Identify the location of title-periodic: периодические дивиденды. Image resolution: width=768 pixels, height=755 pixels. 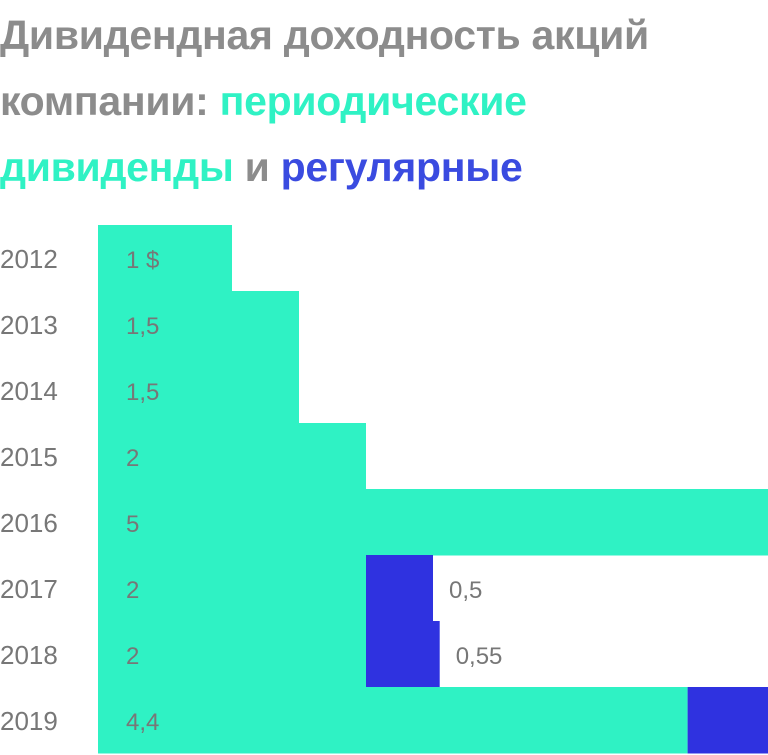
(263, 134).